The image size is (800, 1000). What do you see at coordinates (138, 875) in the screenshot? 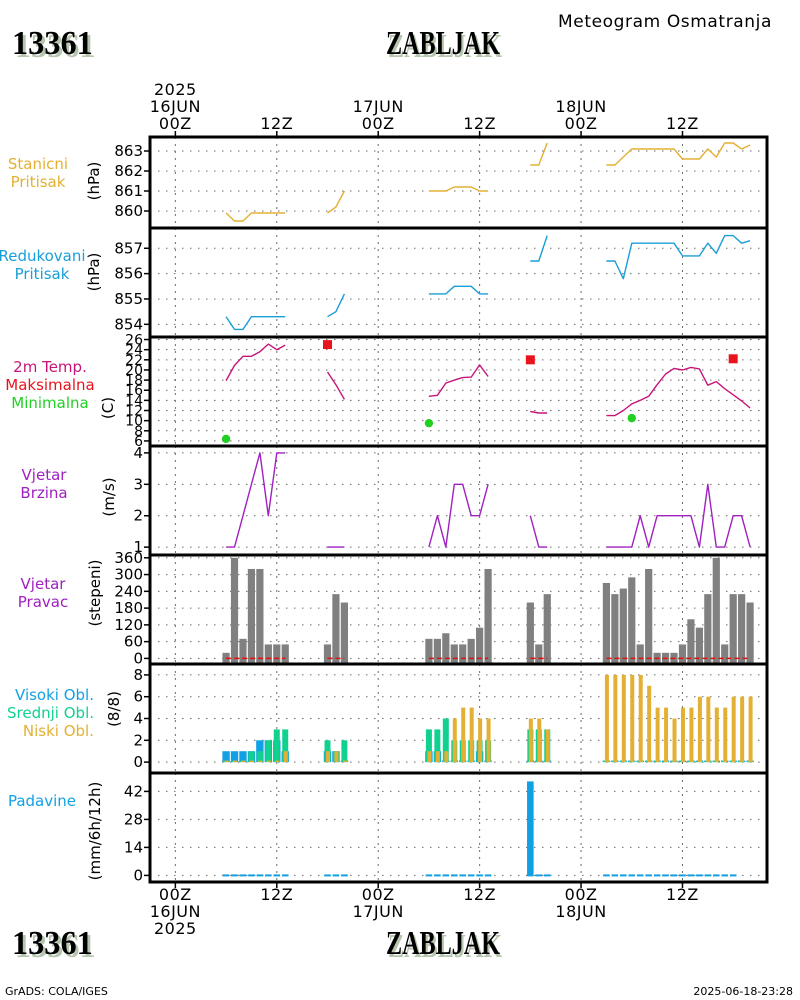
I see `y-tick-label: 0` at bounding box center [138, 875].